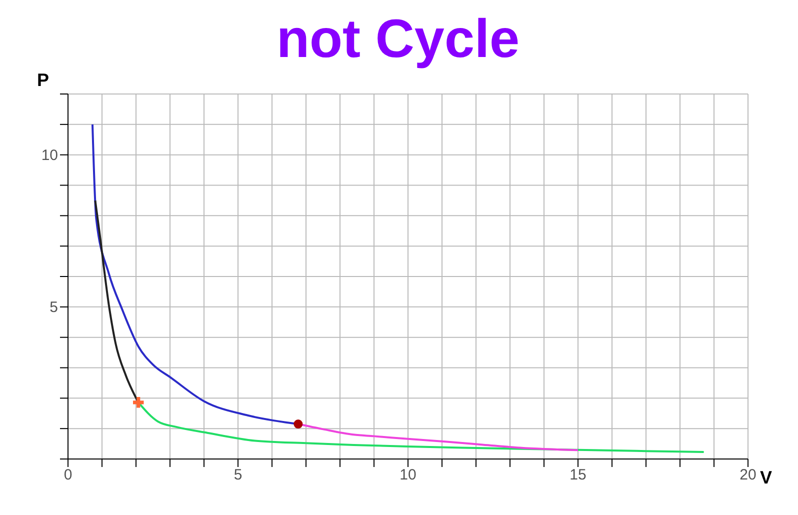 The image size is (798, 515). Describe the element at coordinates (68, 475) in the screenshot. I see `x-tick-label: 0` at that location.